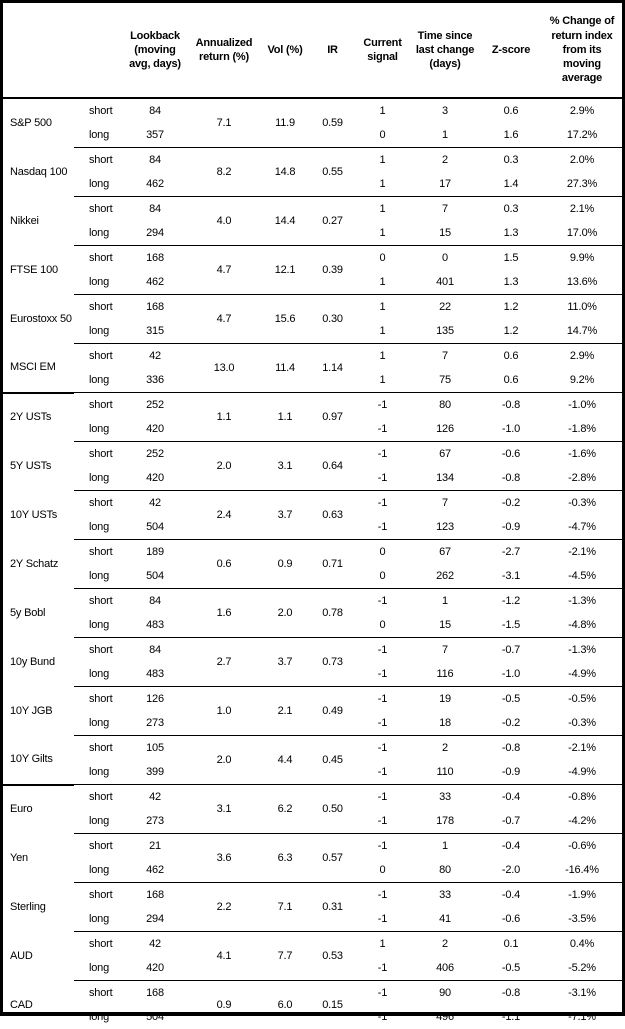 The height and width of the screenshot is (1029, 625). I want to click on ir-cell: 0.39, so click(332, 270).